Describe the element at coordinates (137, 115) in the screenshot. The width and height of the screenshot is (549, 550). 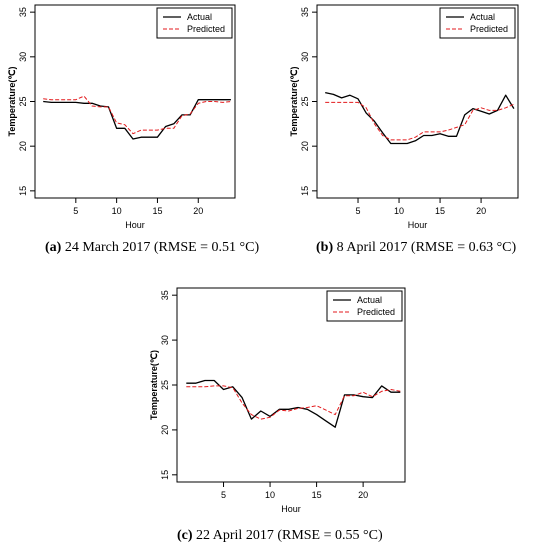
I see `series-line-a-predicted` at that location.